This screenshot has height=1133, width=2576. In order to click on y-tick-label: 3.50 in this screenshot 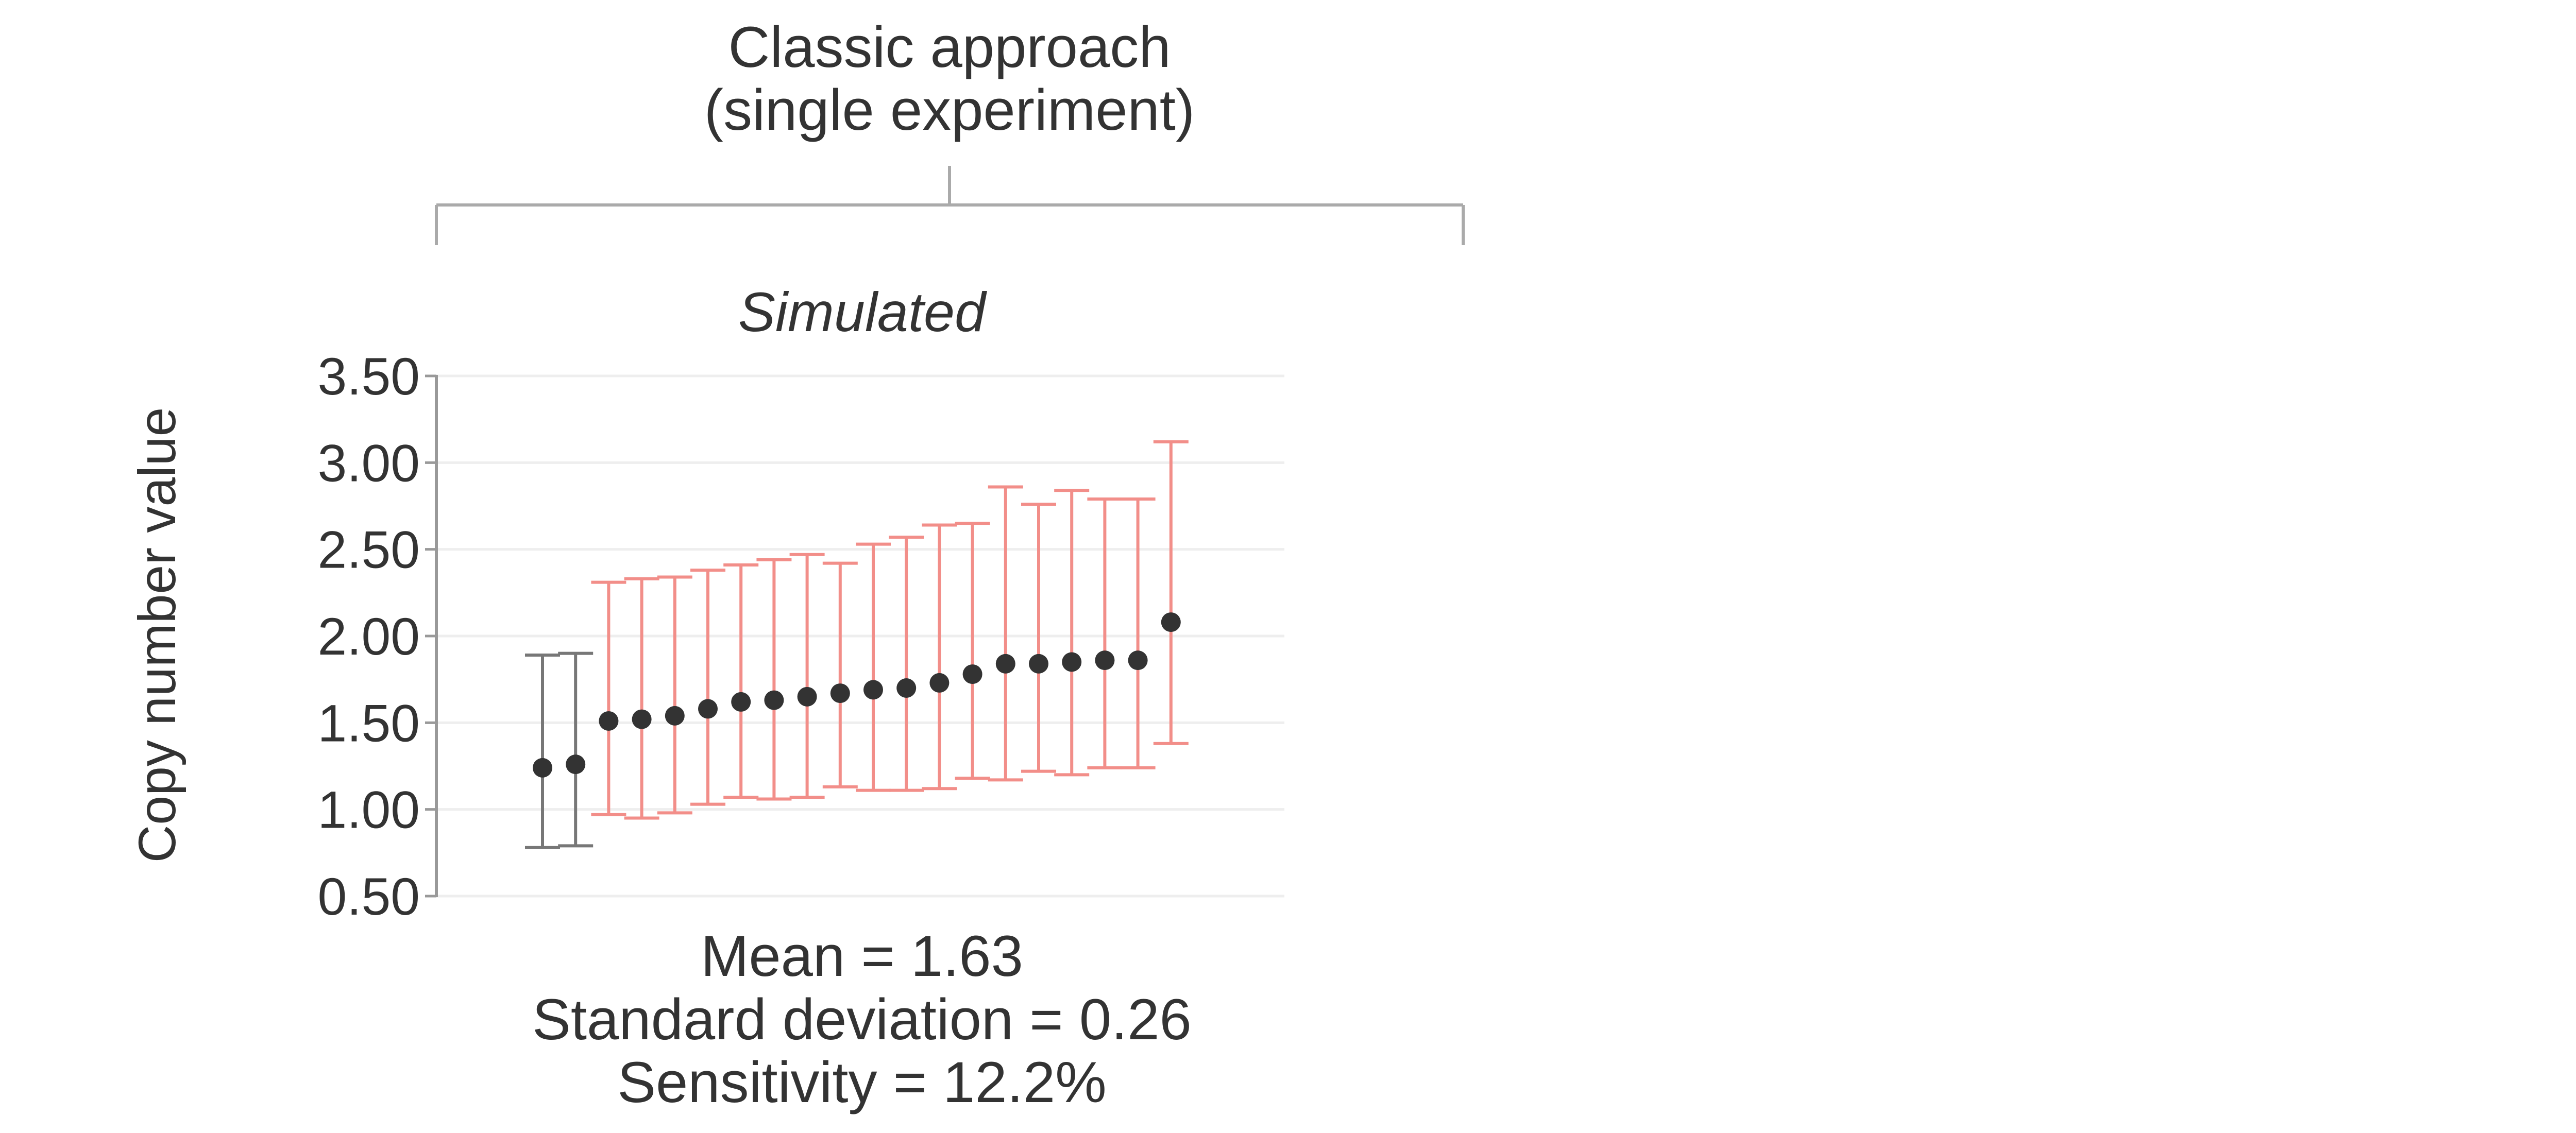, I will do `click(369, 377)`.